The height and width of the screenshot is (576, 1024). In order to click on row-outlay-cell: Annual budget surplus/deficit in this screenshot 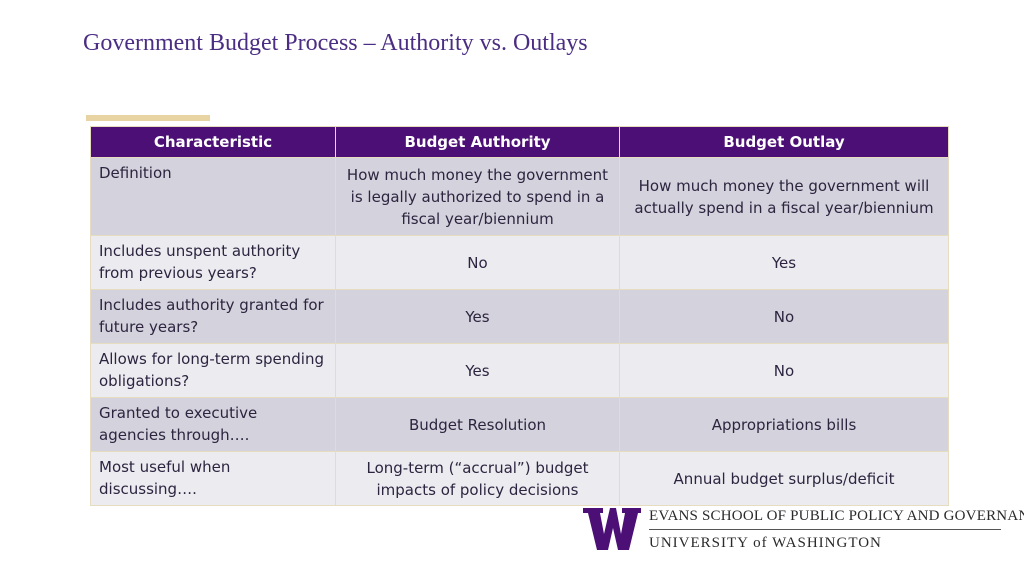, I will do `click(784, 478)`.